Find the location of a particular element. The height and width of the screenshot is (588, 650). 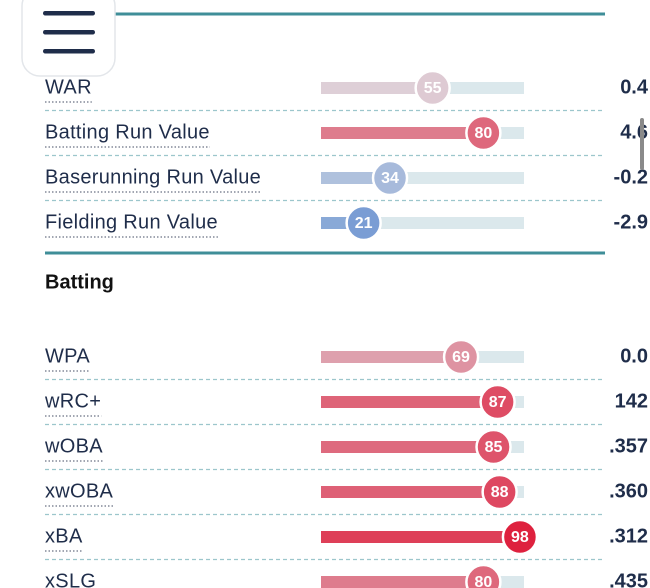

menu-box is located at coordinates (68, 38).